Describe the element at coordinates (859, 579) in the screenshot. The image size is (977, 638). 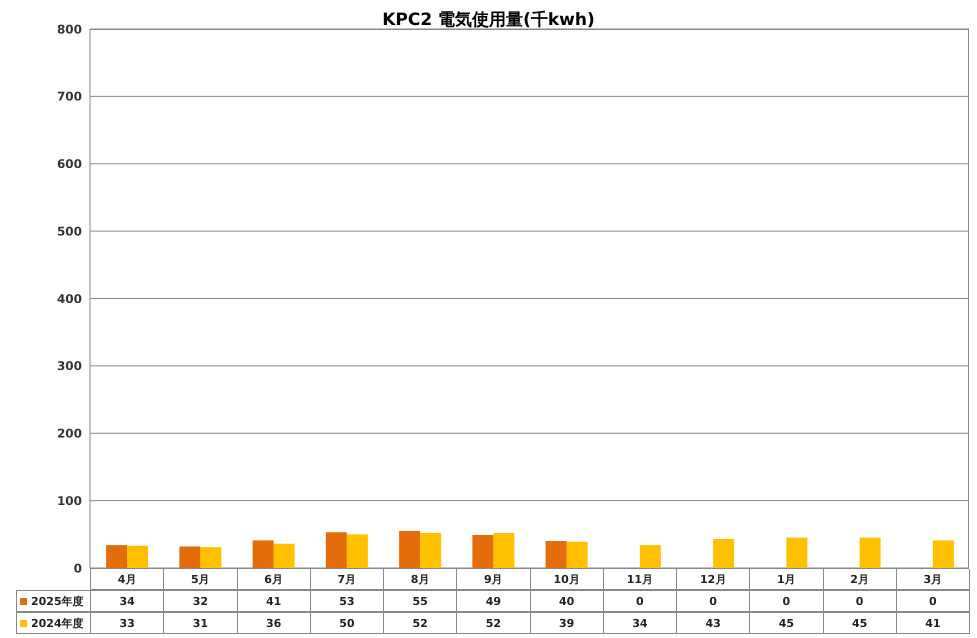
I see `x-tick-label: 2月` at that location.